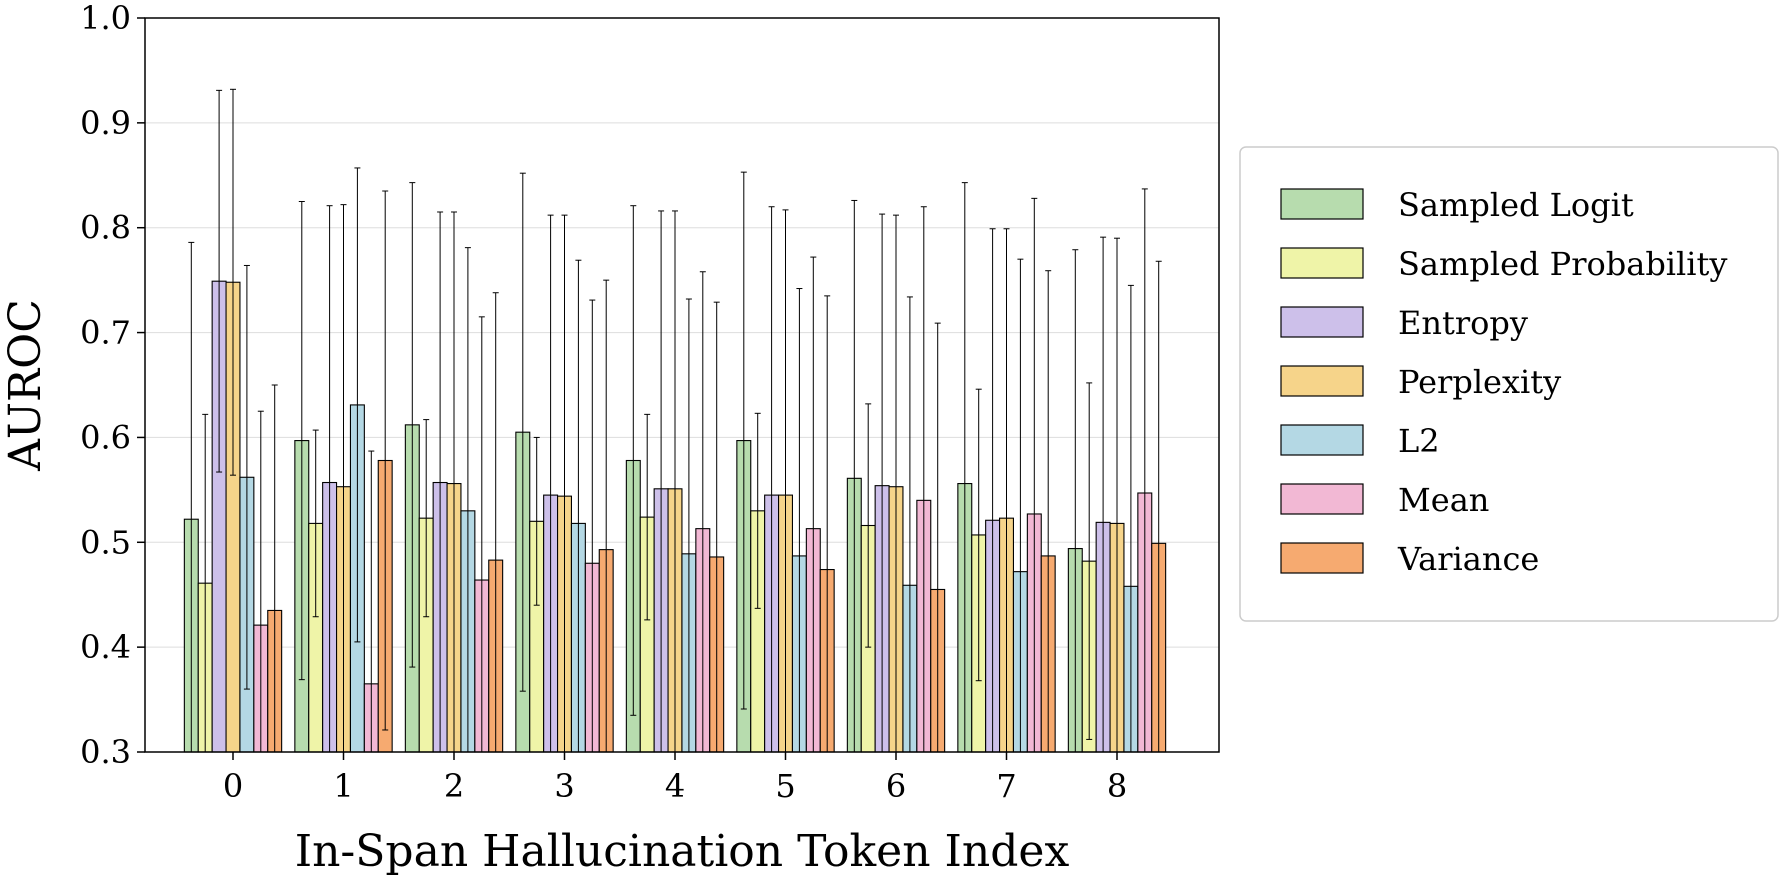  I want to click on legend-swatch-mean, so click(1322, 499).